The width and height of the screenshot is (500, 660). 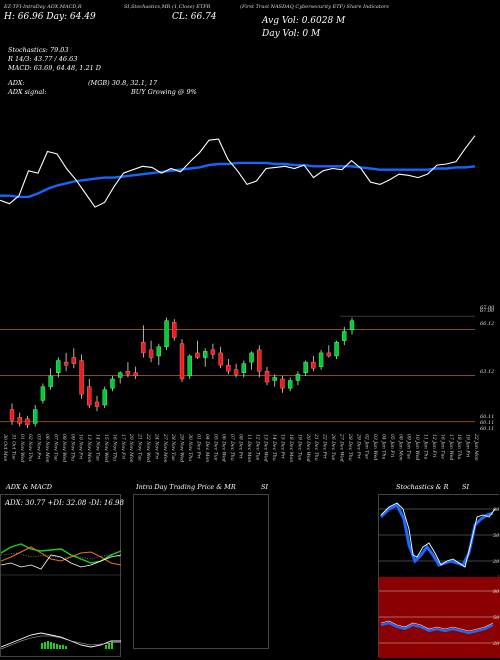 What do you see at coordinates (147, 7) in the screenshot?
I see `header-top-sub: SI,Stochastics,MR` at bounding box center [147, 7].